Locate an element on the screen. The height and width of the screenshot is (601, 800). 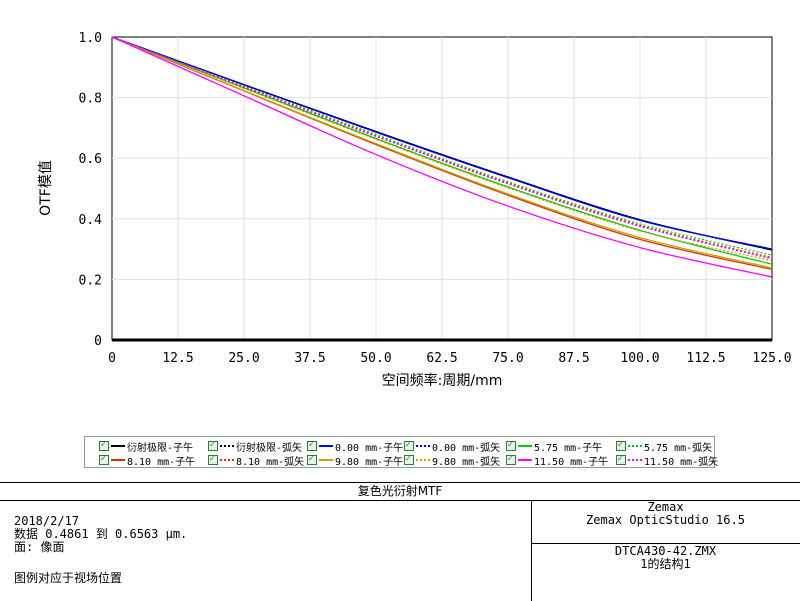
legend-label: 5.75 mm-子午 is located at coordinates (568, 448).